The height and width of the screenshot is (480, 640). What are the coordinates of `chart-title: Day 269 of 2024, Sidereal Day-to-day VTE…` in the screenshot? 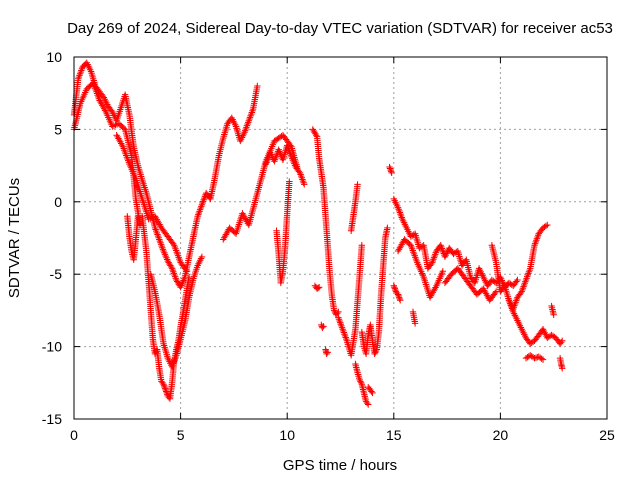 It's located at (340, 28).